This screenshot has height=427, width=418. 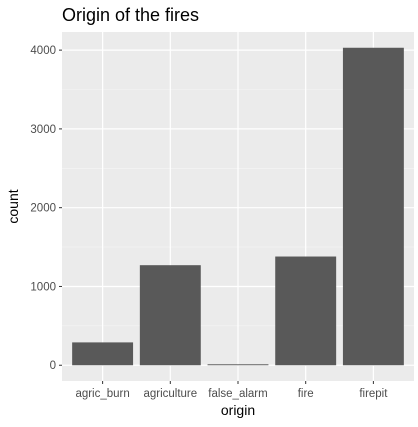 I want to click on y-axis: 0 1000 2000 3000 4000, so click(x=46, y=208).